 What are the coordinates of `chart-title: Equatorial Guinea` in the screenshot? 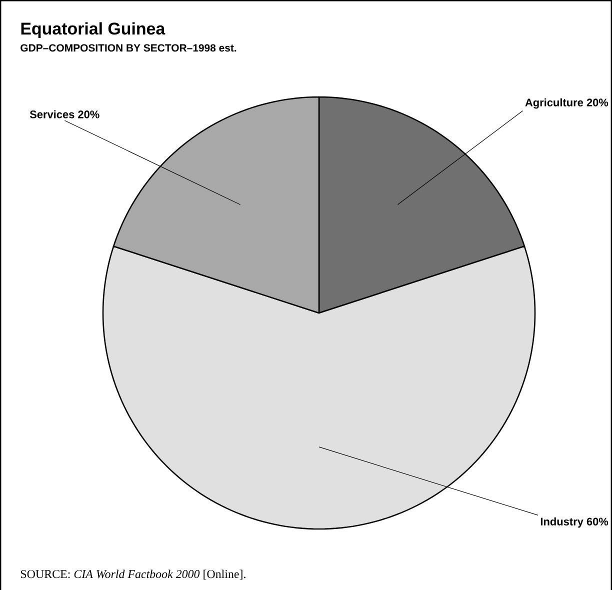 It's located at (93, 30).